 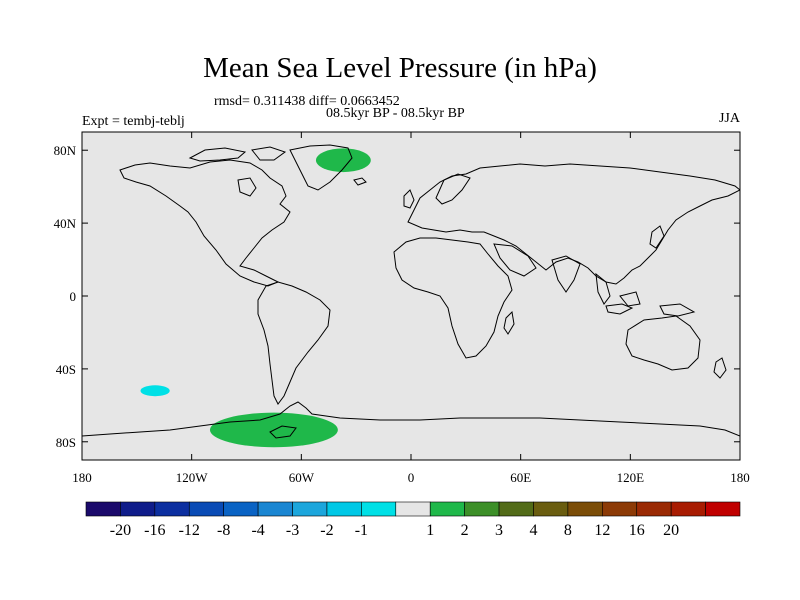 What do you see at coordinates (307, 101) in the screenshot?
I see `stats-line: rmsd= 0.311438 diff= 0.0663452` at bounding box center [307, 101].